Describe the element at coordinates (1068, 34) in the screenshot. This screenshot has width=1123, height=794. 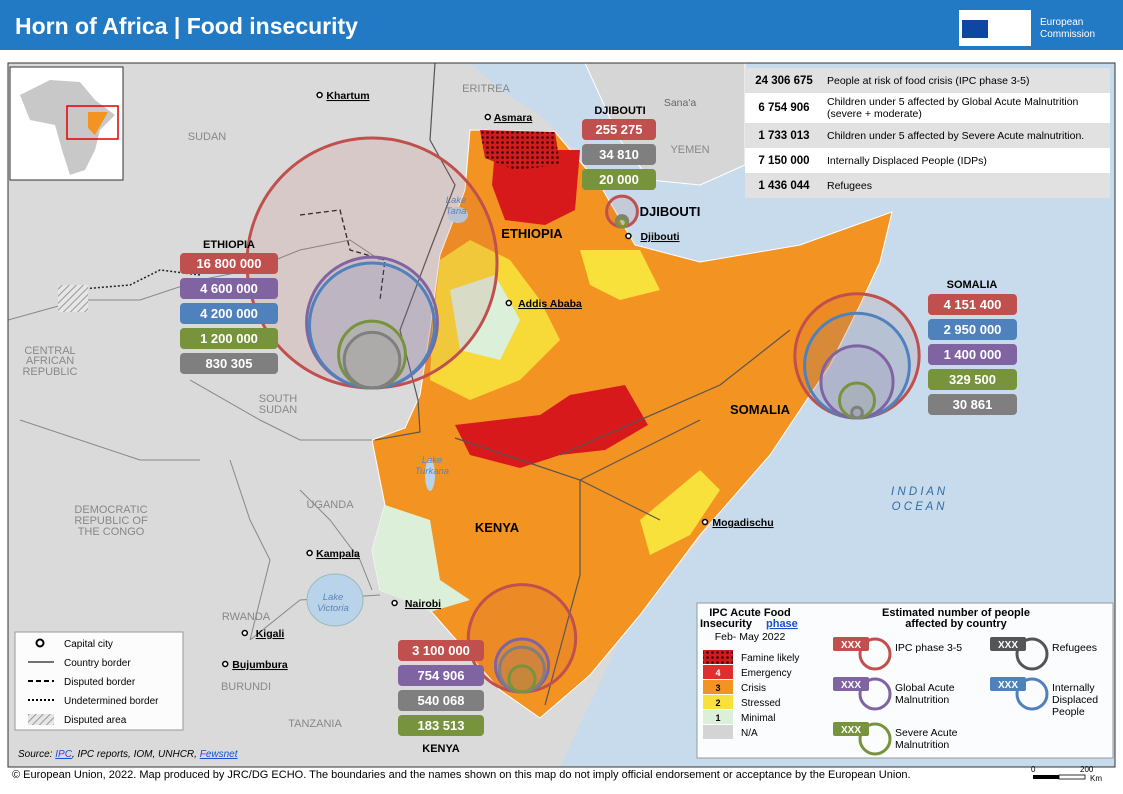
I see `logo-line: Commission` at that location.